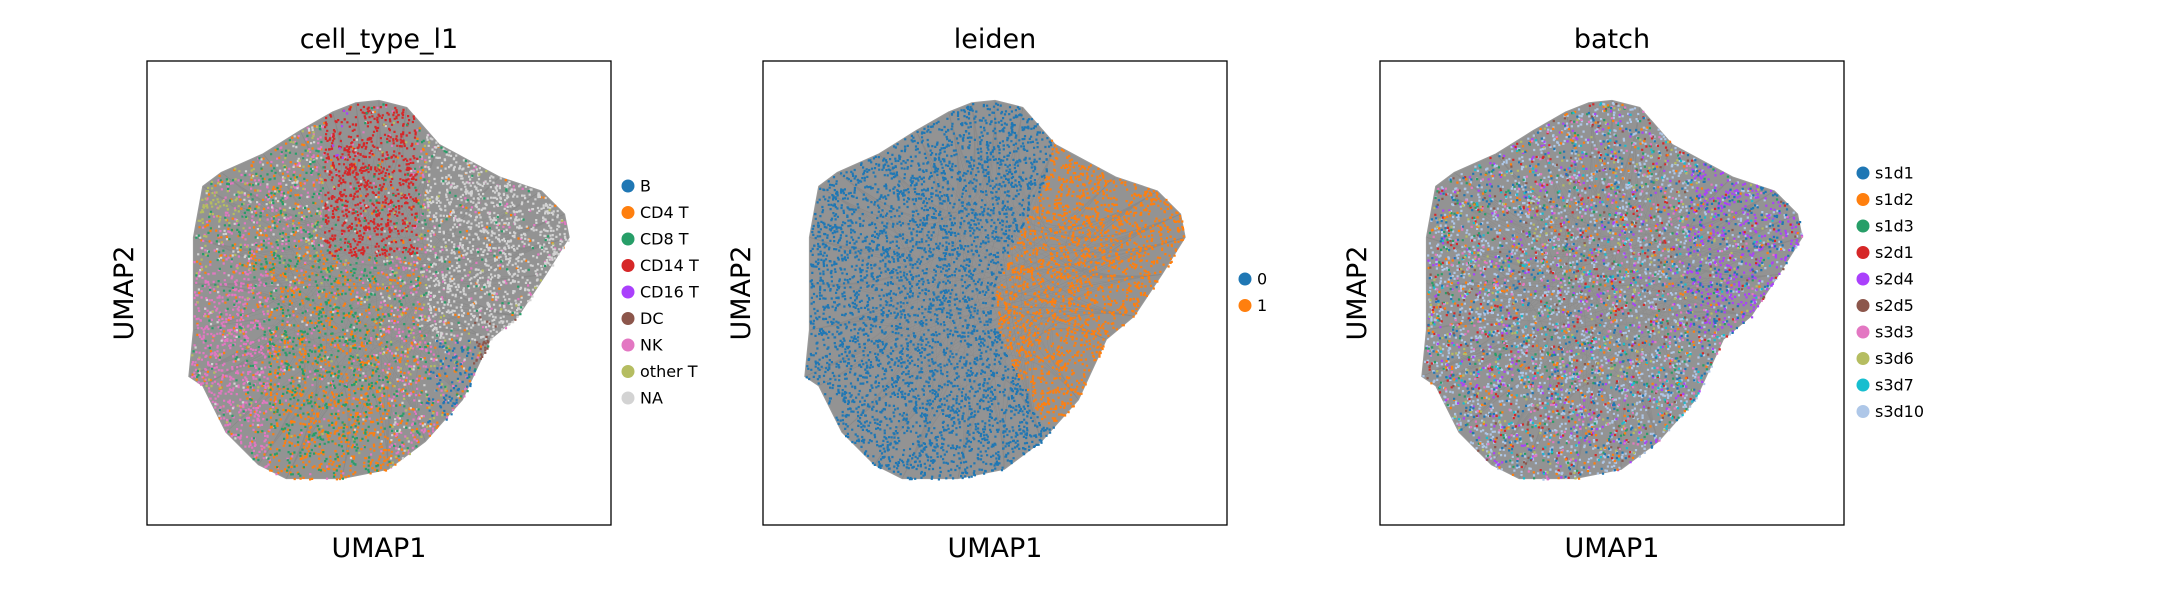  I want to click on panel-title: cell_type_l1, so click(379, 39).